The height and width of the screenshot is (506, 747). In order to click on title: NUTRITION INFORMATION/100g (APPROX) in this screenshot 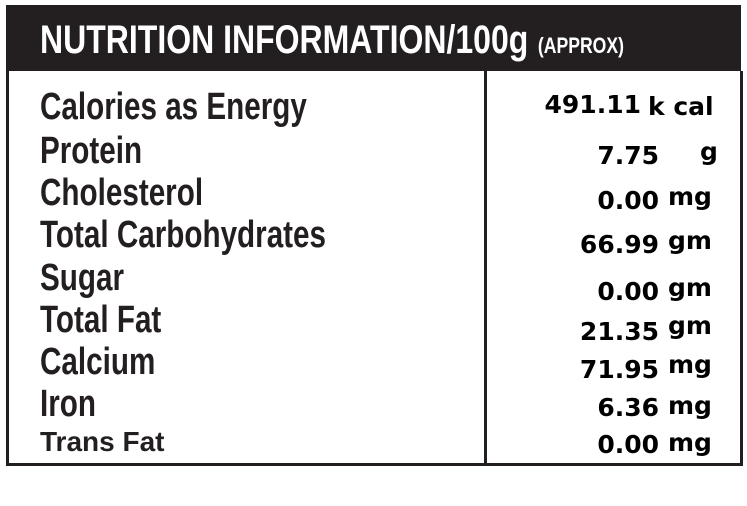, I will do `click(332, 40)`.